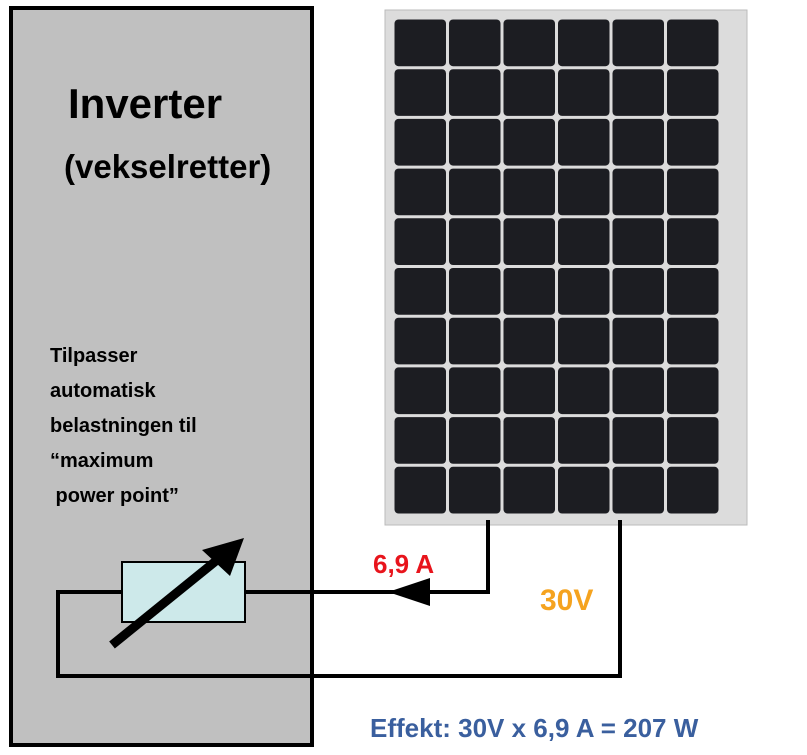 This screenshot has width=807, height=755. What do you see at coordinates (409, 592) in the screenshot?
I see `current-arrow` at bounding box center [409, 592].